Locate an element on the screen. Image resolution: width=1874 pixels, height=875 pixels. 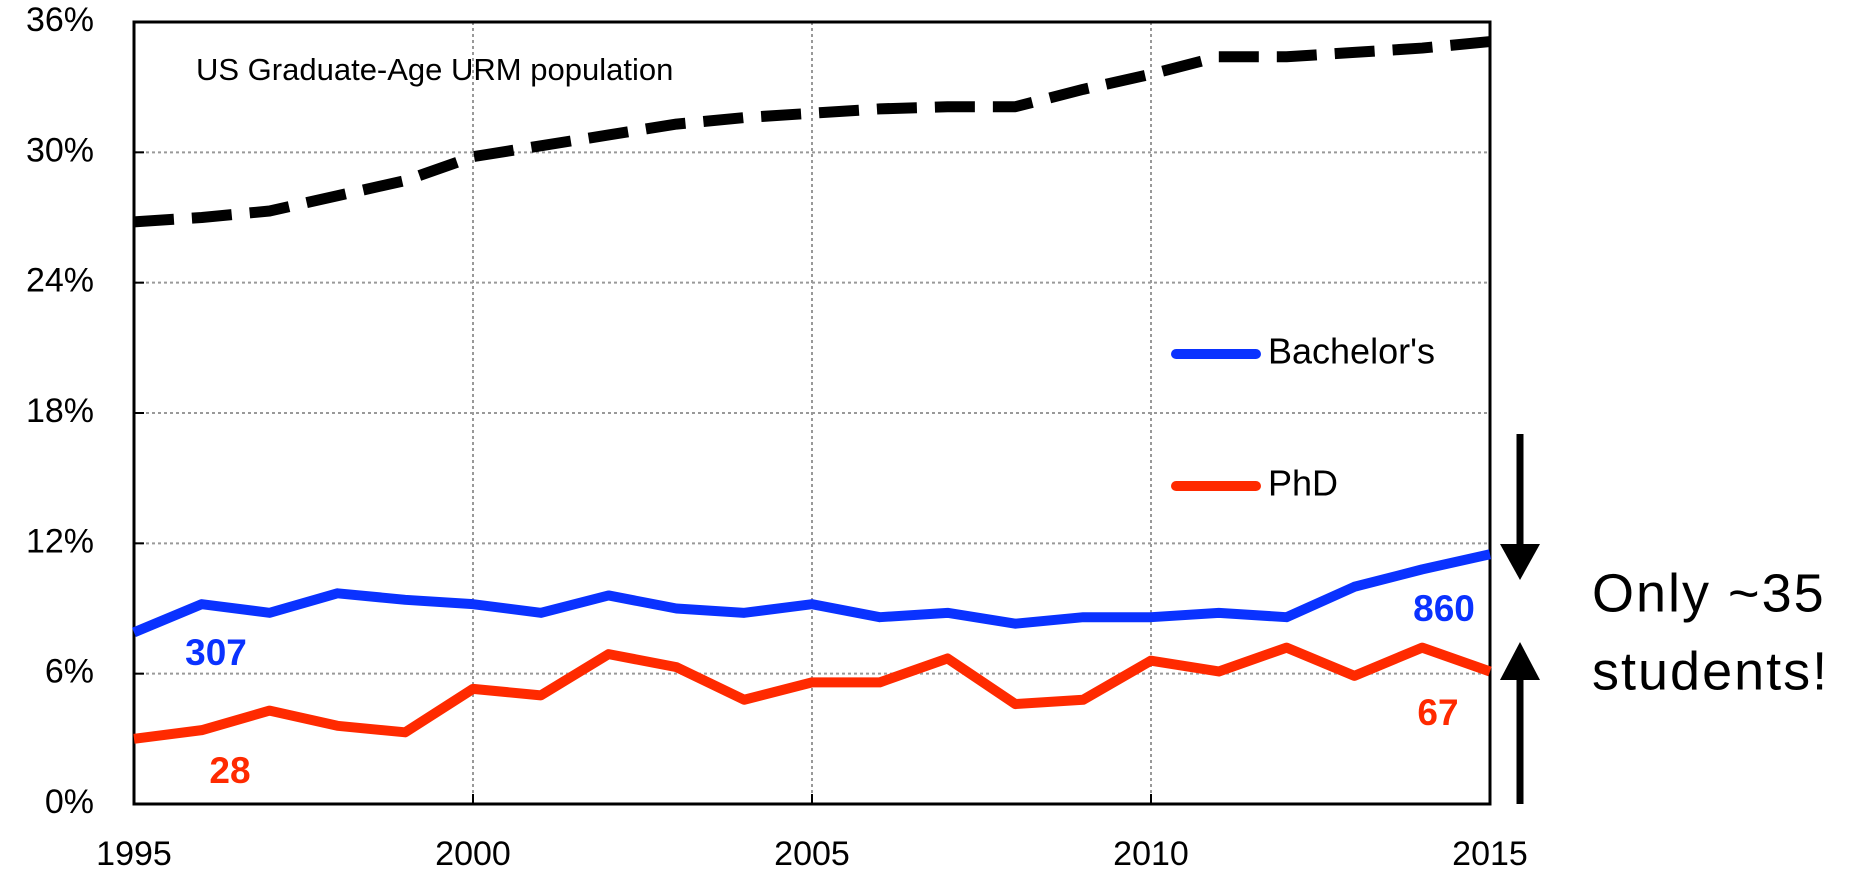
annotation: 28 is located at coordinates (229, 770).